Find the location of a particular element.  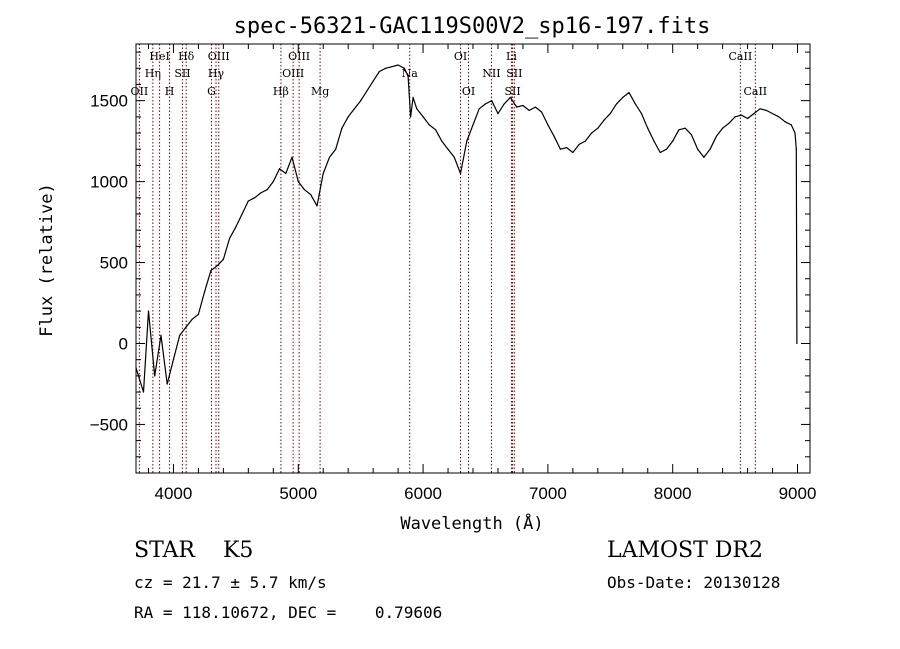

x-tick-label: 6000 is located at coordinates (423, 493).